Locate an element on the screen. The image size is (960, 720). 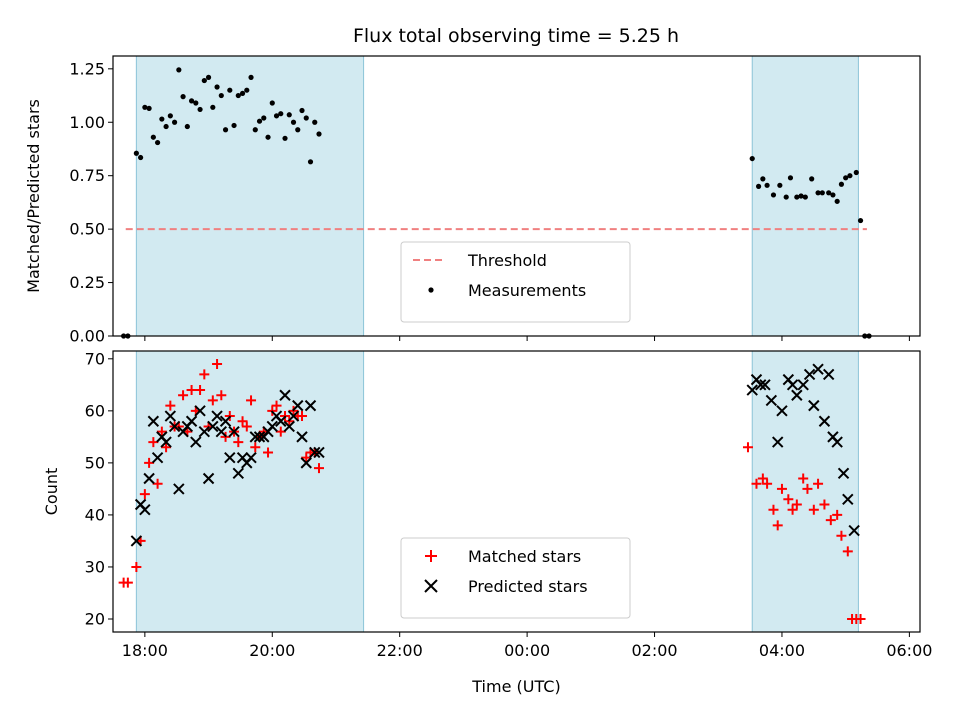
count-xtick-label-3: 00:00 is located at coordinates (527, 650).